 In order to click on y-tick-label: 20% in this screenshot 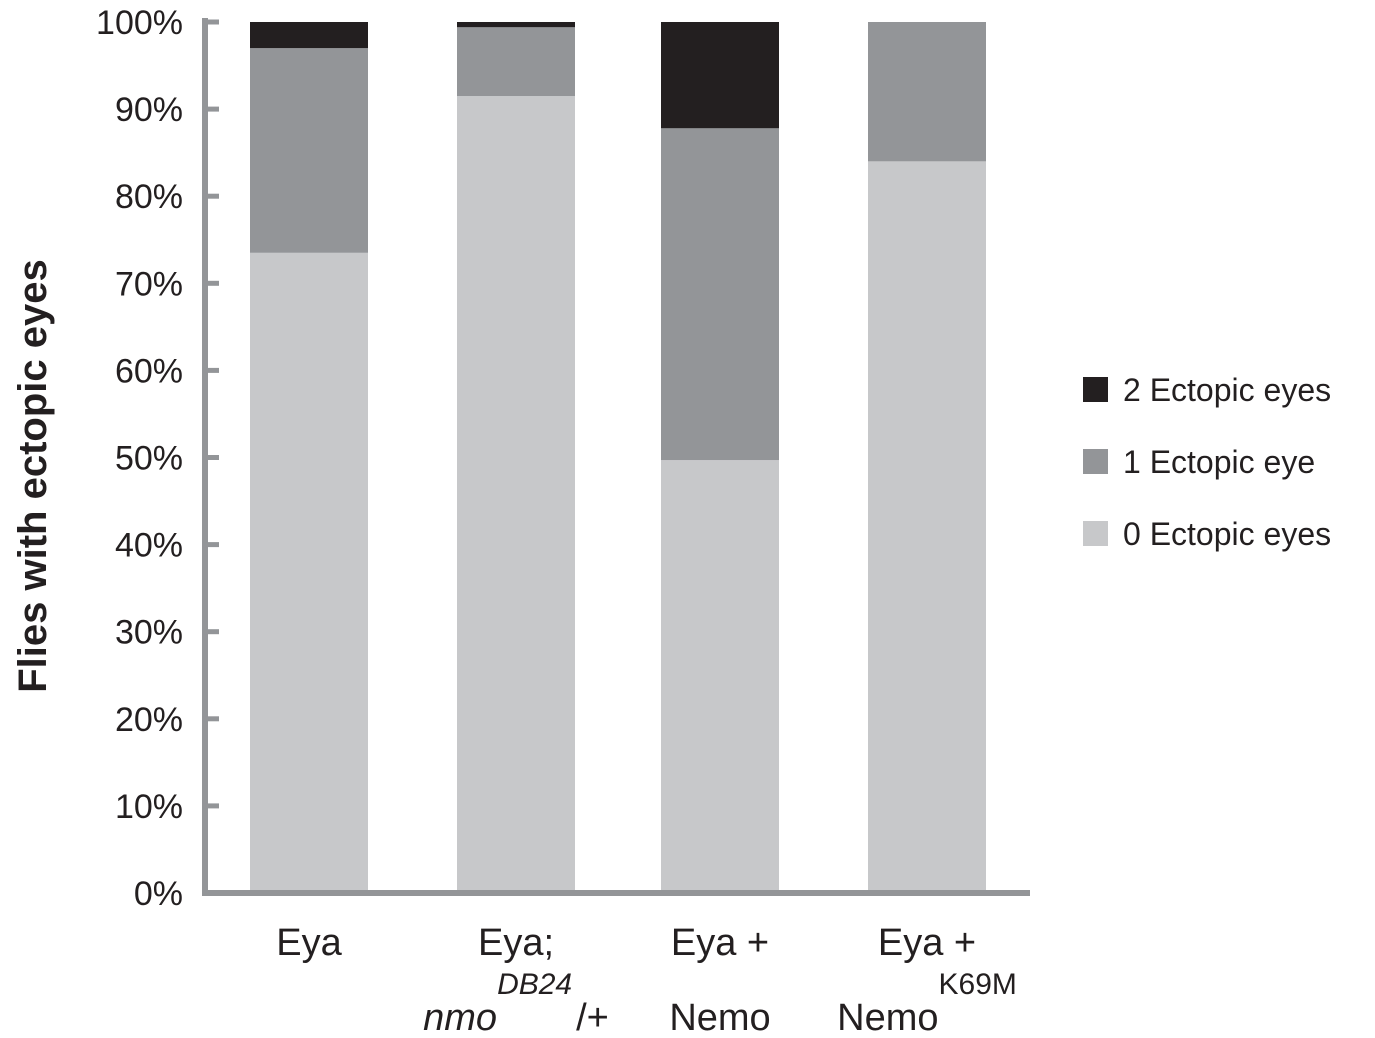, I will do `click(149, 720)`.